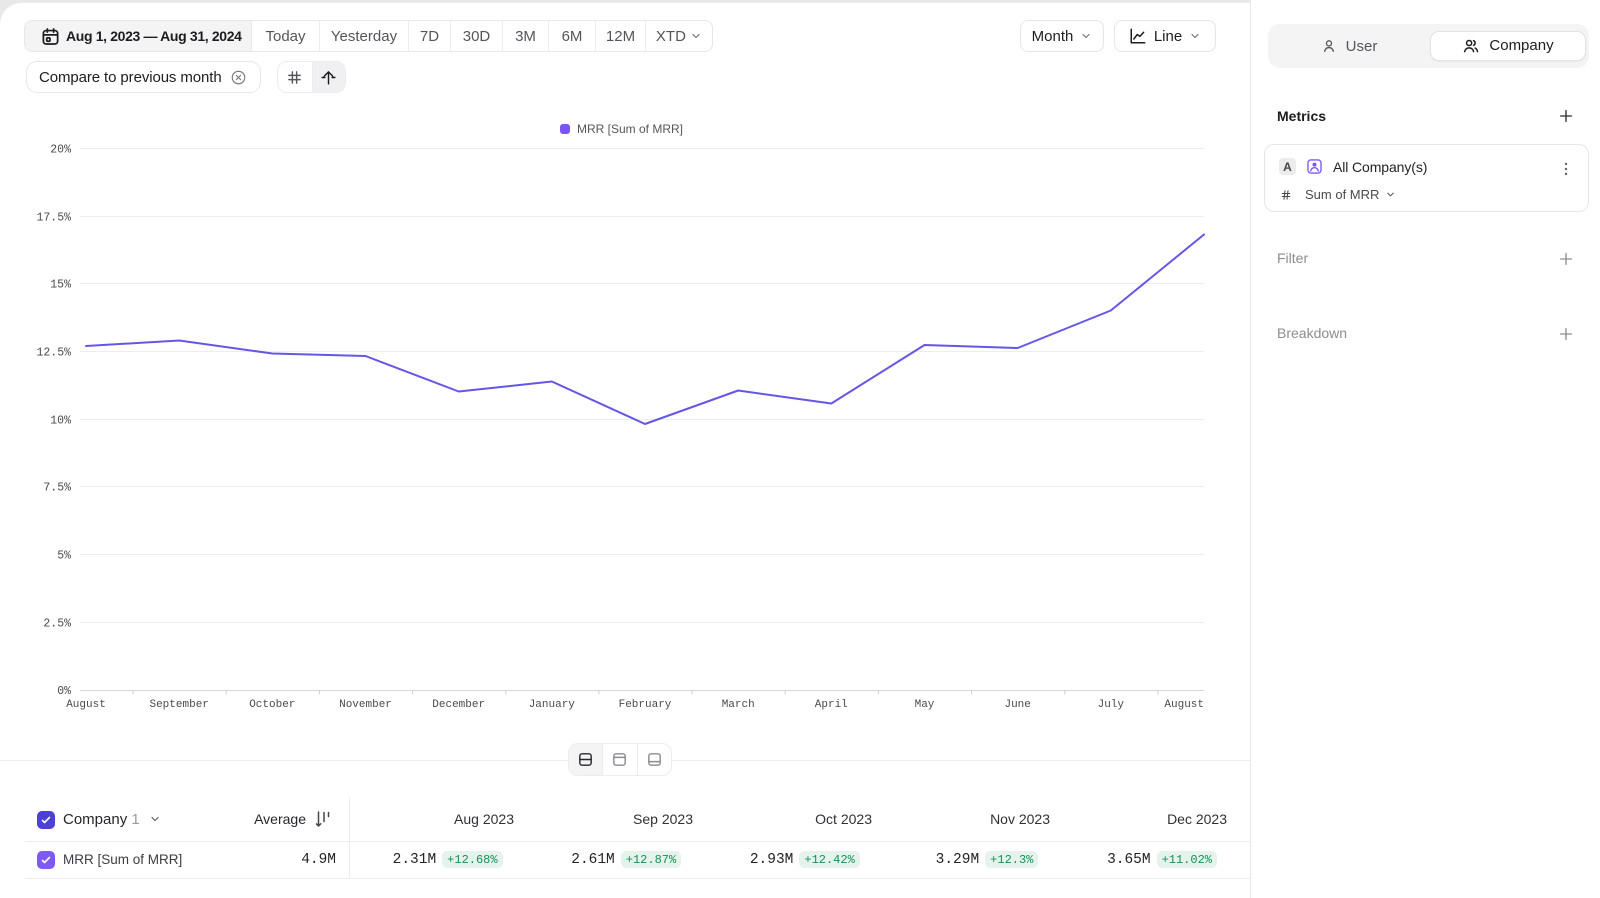 This screenshot has height=898, width=1600. I want to click on svg-text: June, so click(1017, 705).